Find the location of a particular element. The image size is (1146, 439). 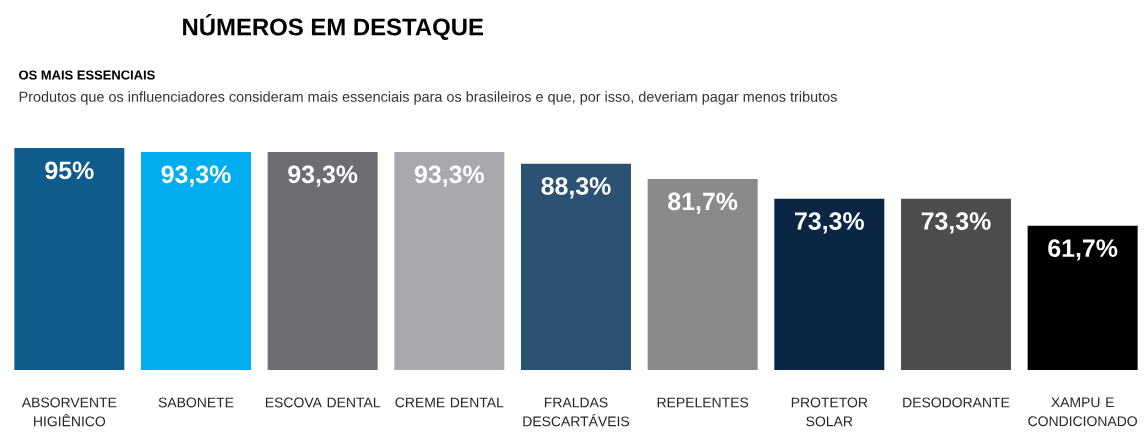

x-tick-label: DESODORANTE is located at coordinates (956, 402).